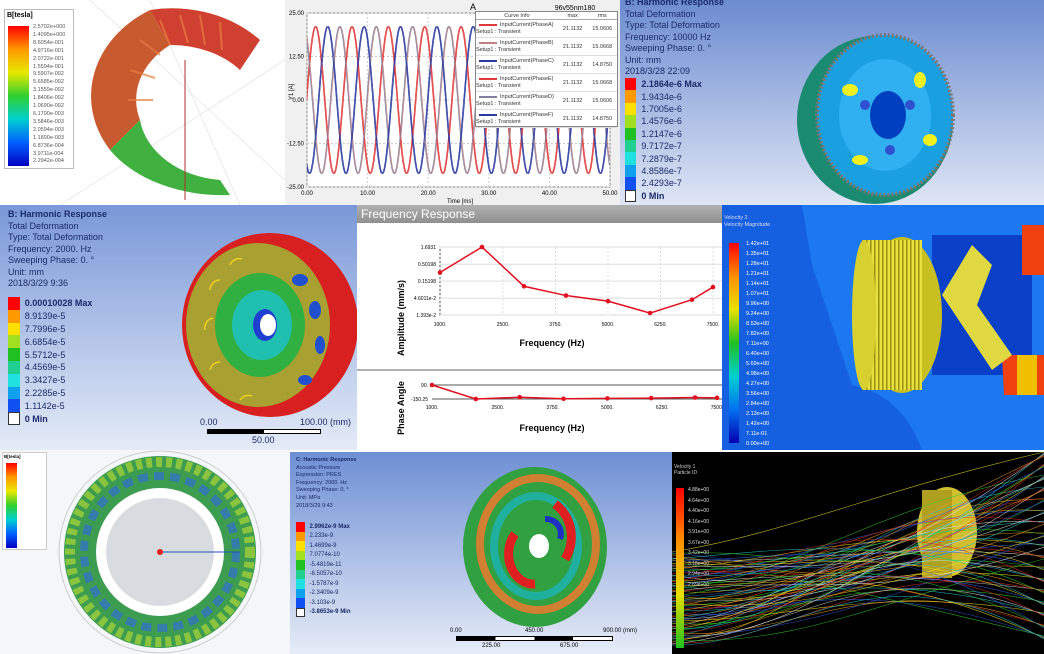 The image size is (1044, 654). Describe the element at coordinates (48, 161) in the screenshot. I see `legend-value: 2.2942e-004` at that location.